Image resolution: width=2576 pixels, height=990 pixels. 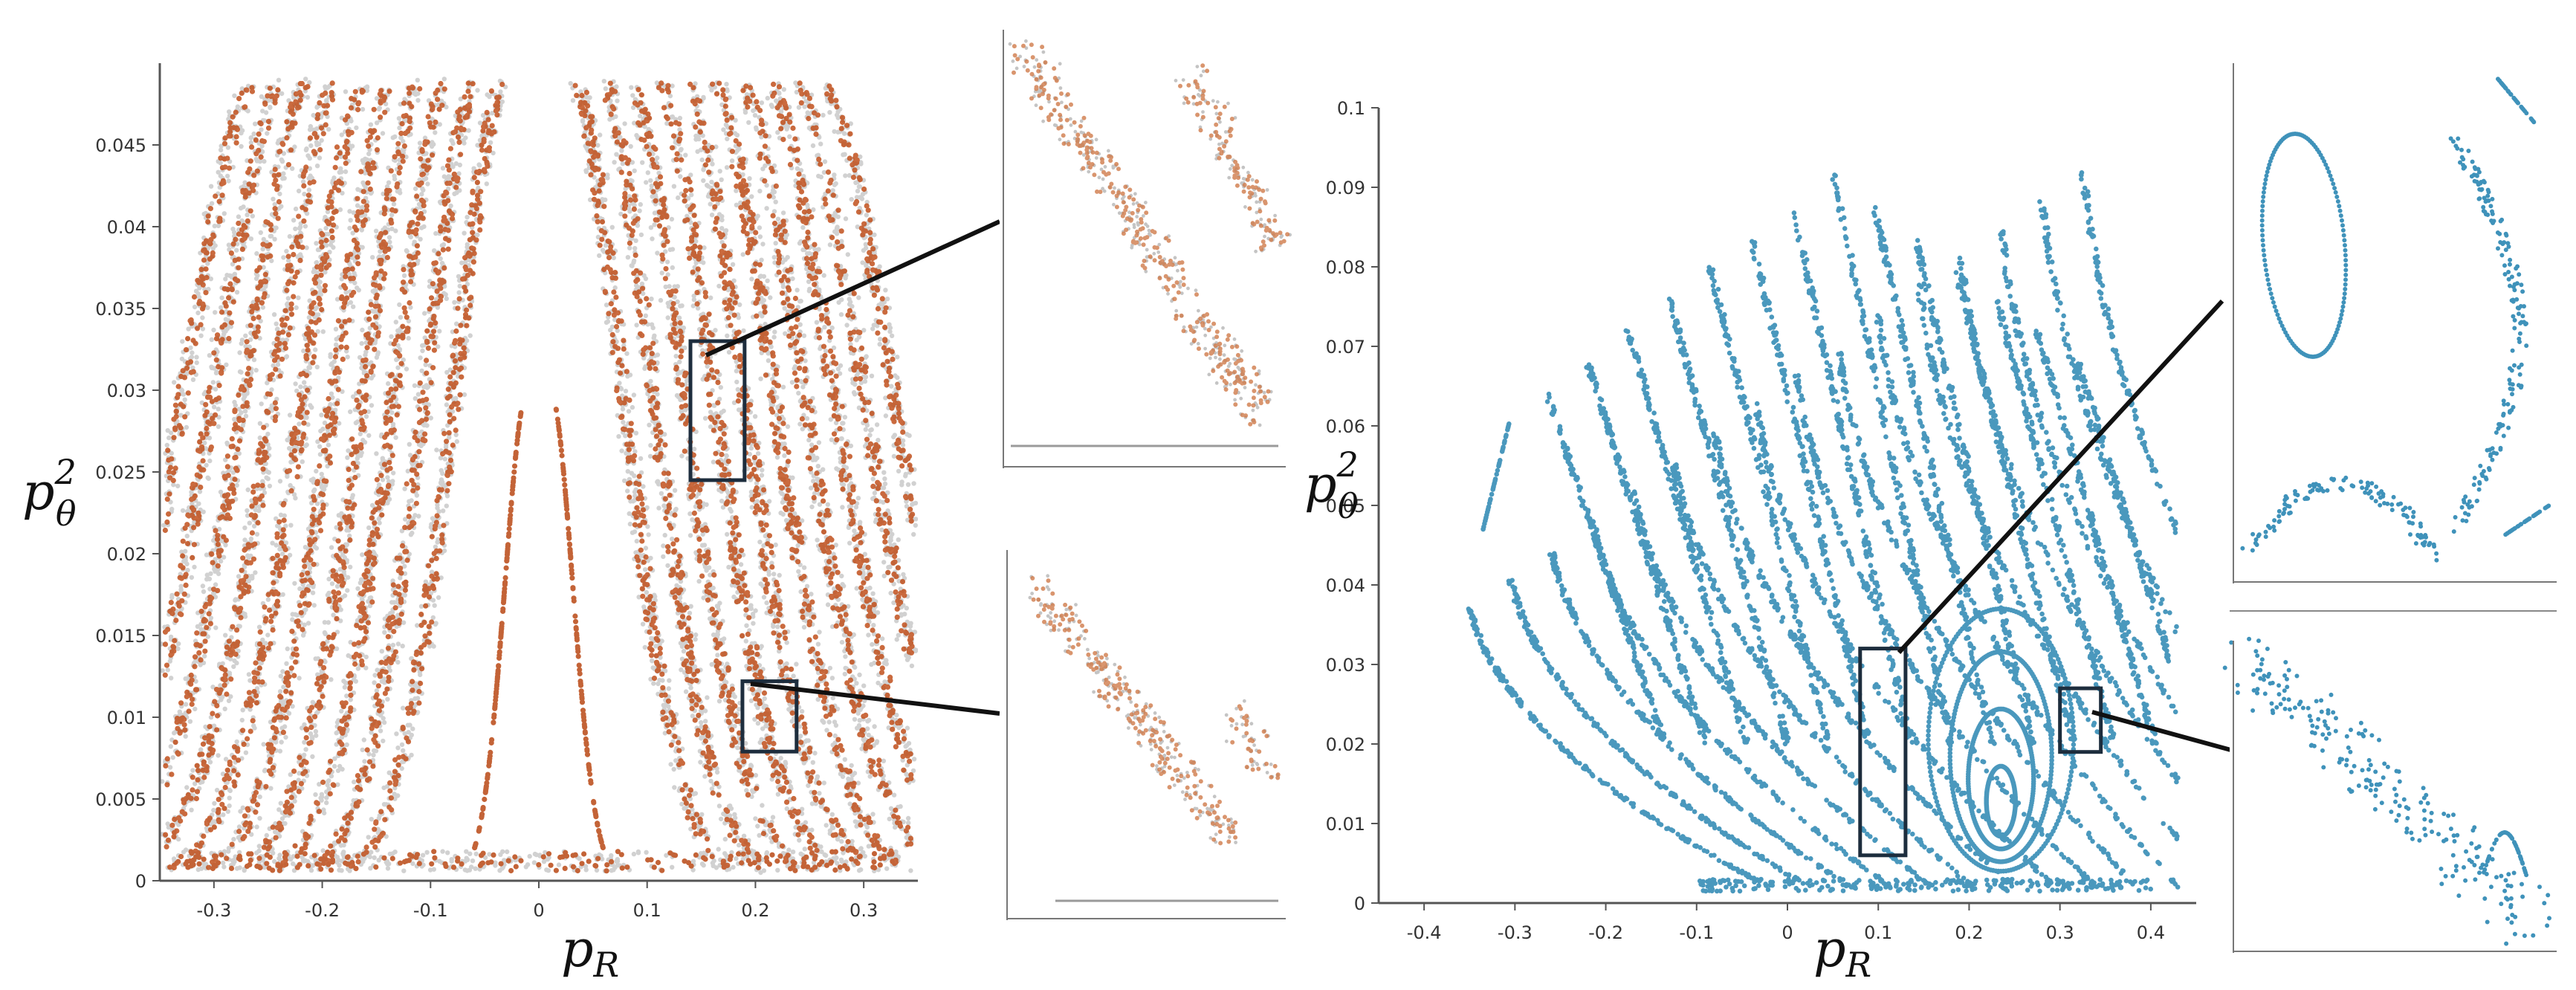 What do you see at coordinates (1981, 752) in the screenshot?
I see `right-zoom-boxes` at bounding box center [1981, 752].